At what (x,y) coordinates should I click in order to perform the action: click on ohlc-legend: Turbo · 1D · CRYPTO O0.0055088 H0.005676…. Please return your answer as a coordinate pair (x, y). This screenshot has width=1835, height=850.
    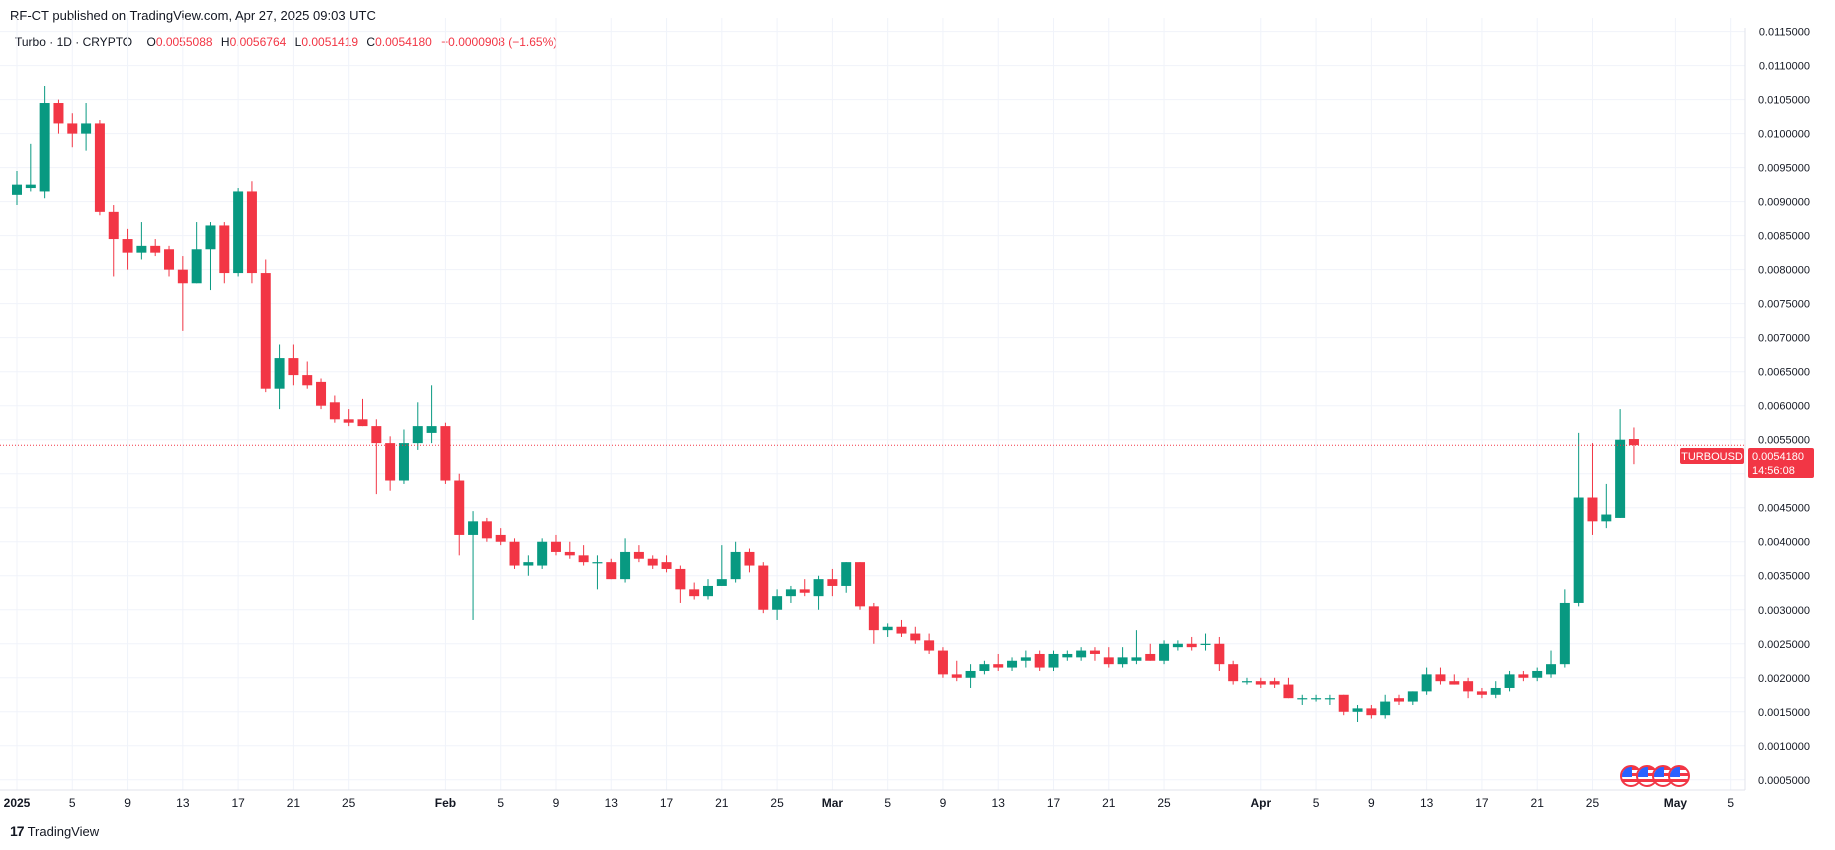
    Looking at the image, I should click on (286, 42).